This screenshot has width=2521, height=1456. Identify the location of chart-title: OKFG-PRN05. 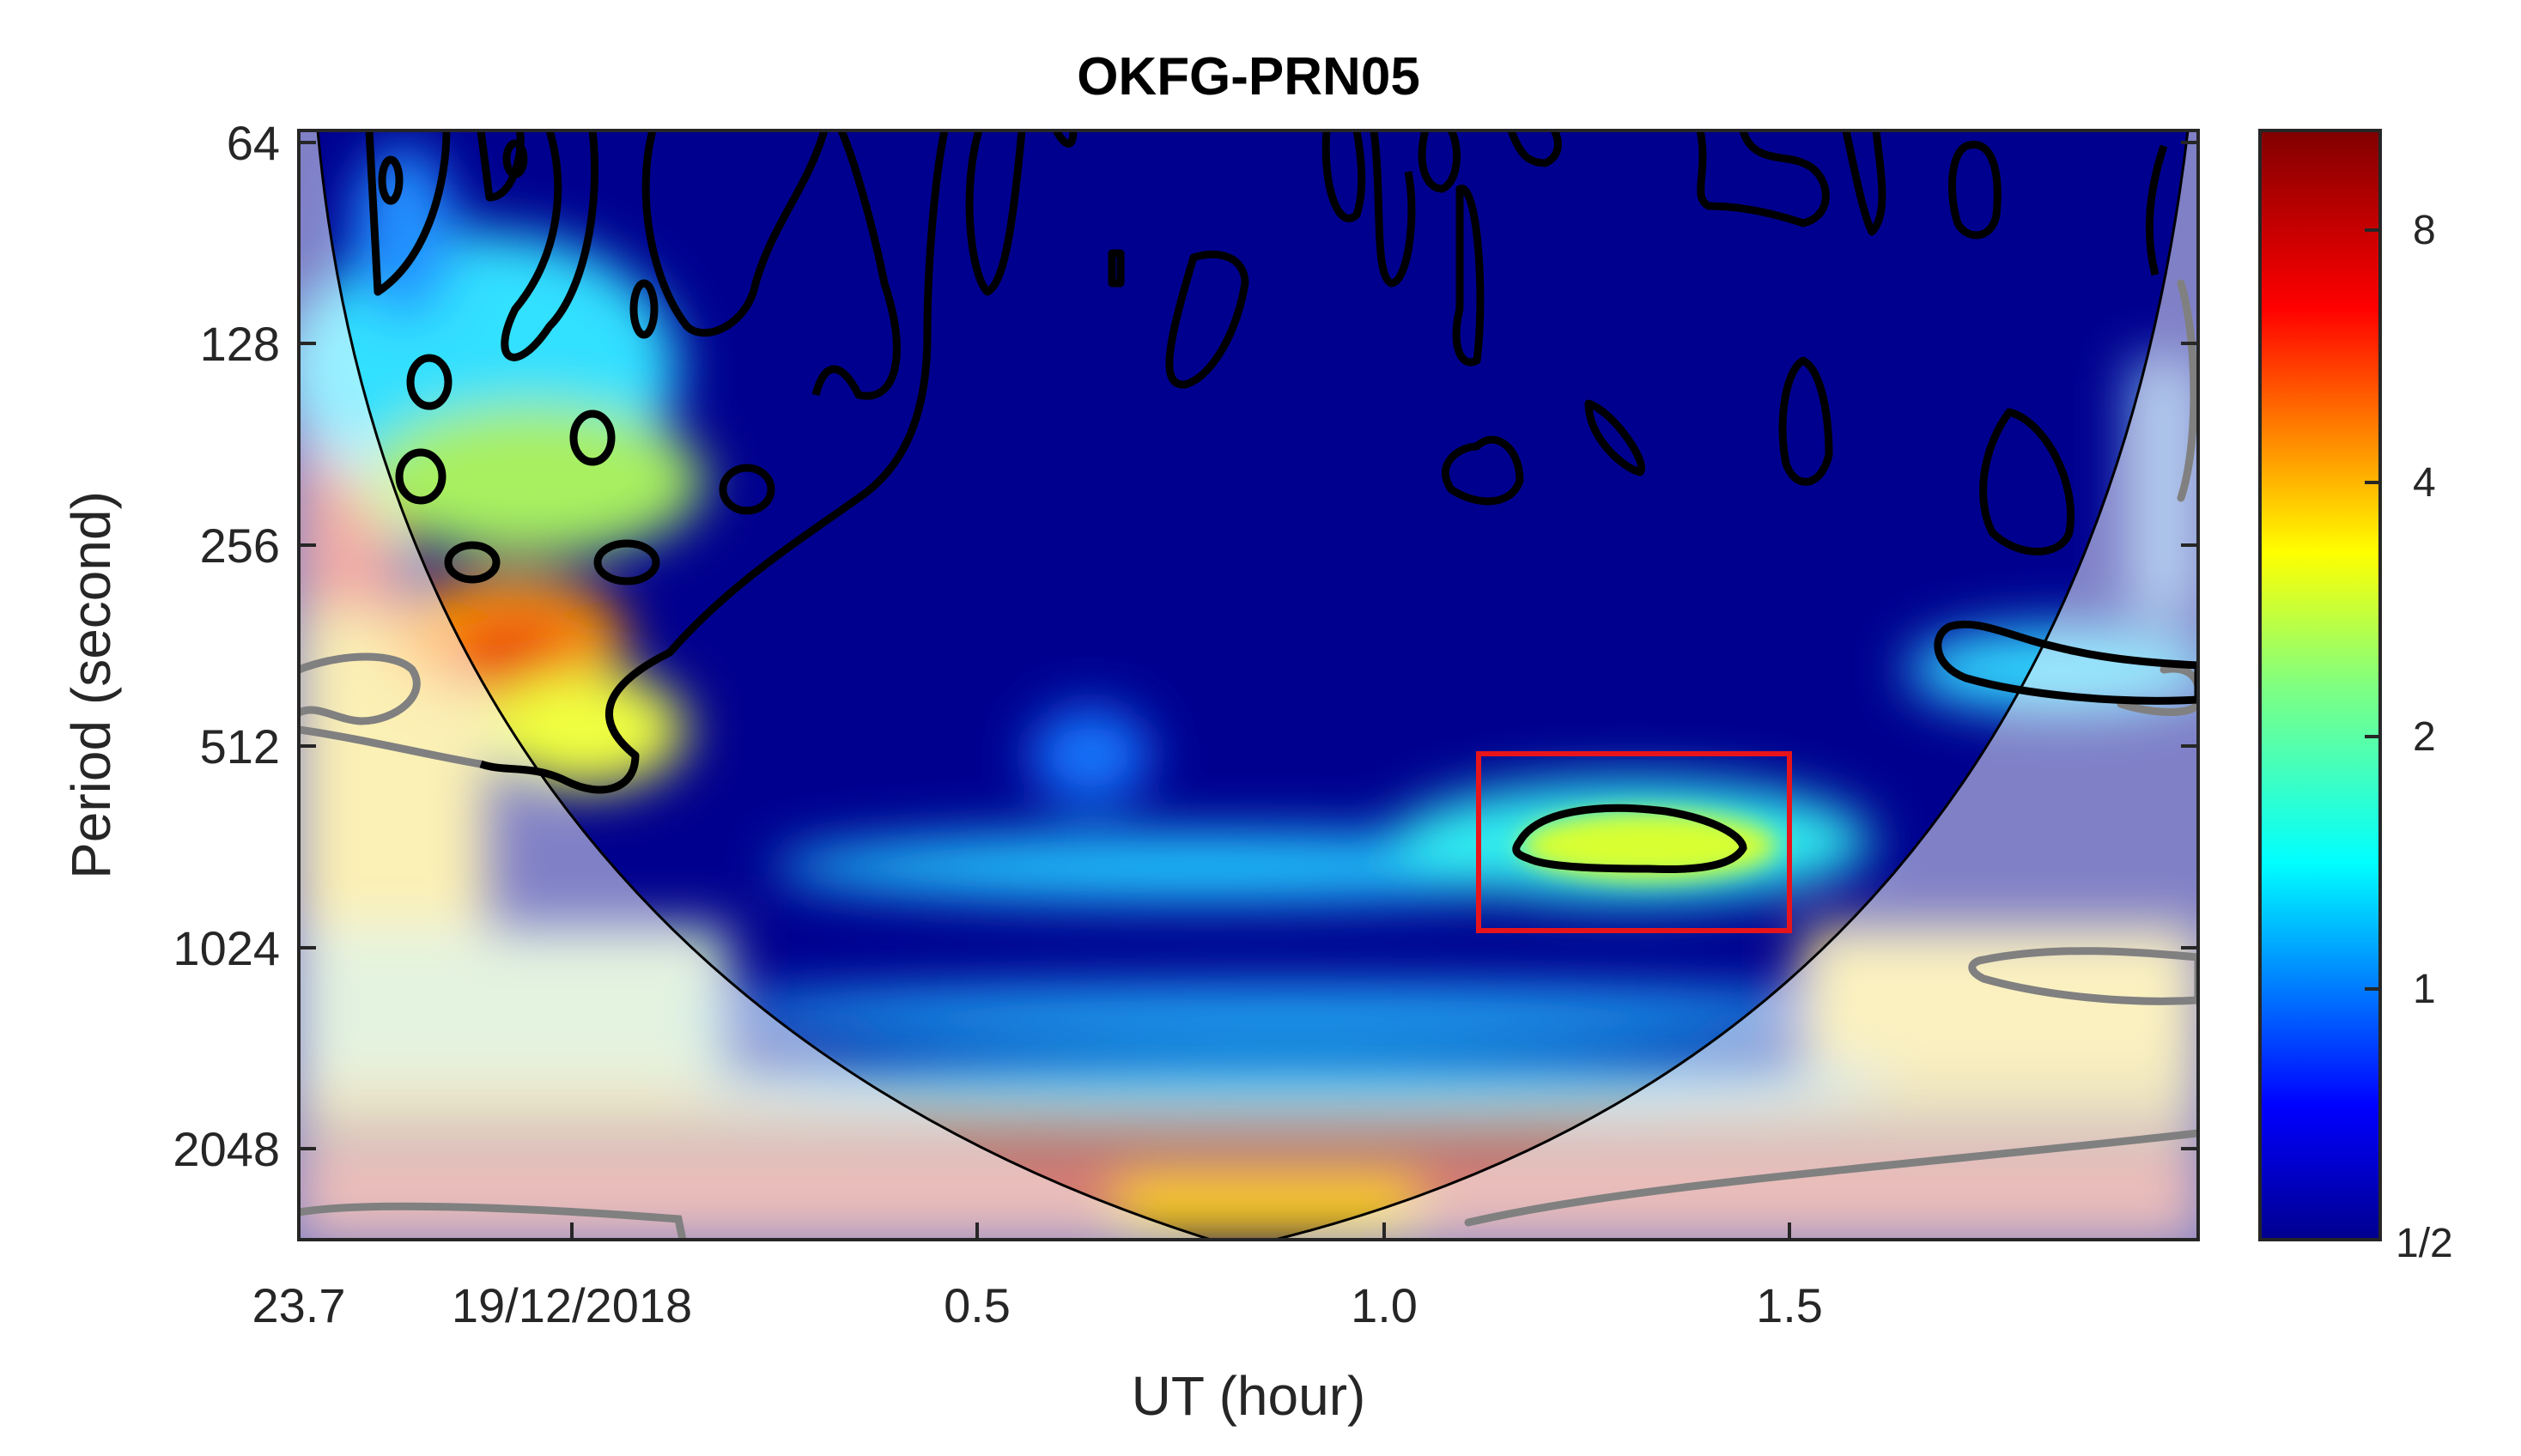
(1248, 77).